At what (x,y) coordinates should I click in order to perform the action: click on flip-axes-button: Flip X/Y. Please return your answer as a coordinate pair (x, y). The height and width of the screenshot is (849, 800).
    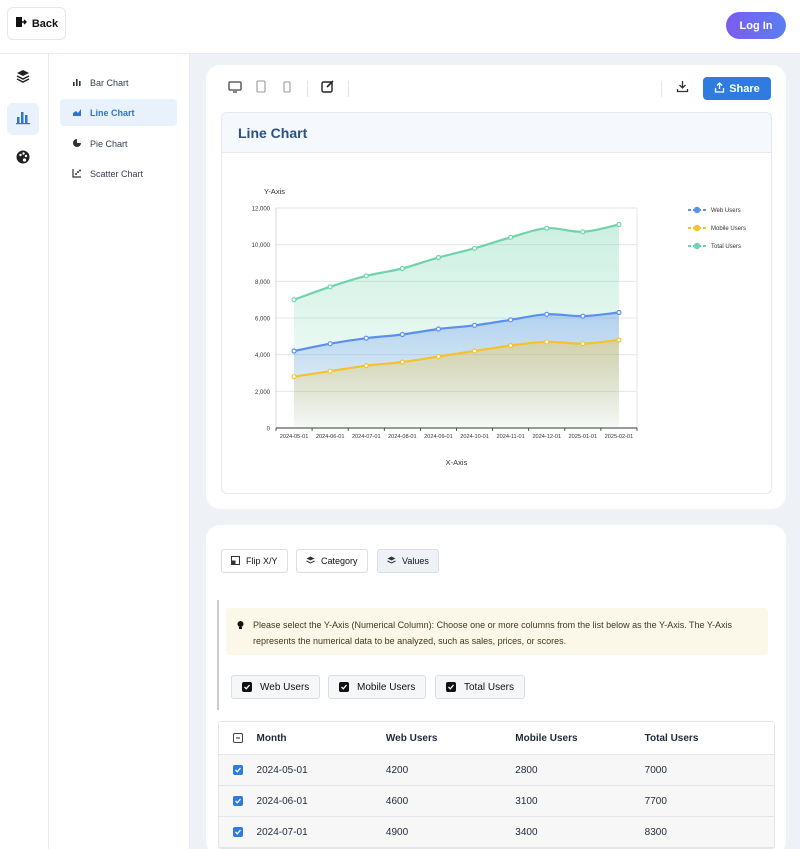
    Looking at the image, I should click on (254, 561).